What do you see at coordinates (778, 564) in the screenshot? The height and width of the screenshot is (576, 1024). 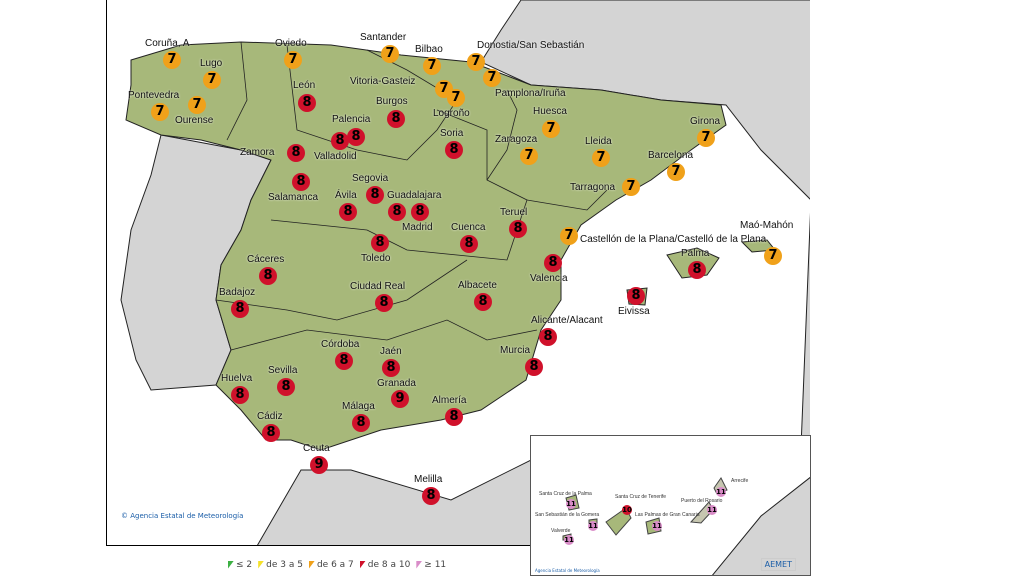 I see `aemet-logo: AEMET` at bounding box center [778, 564].